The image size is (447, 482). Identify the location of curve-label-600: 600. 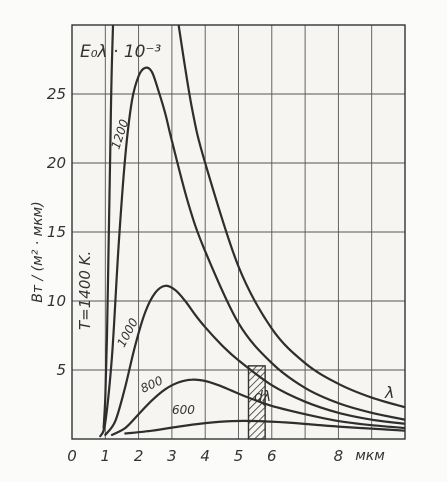
(183, 410).